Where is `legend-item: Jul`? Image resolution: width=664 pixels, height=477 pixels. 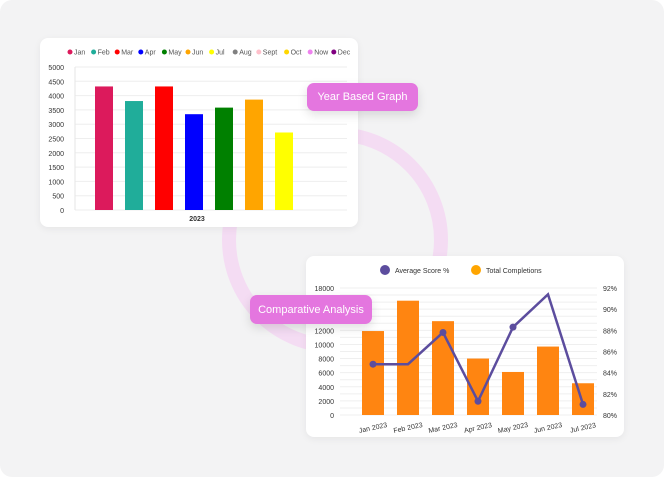
legend-item: Jul is located at coordinates (220, 53).